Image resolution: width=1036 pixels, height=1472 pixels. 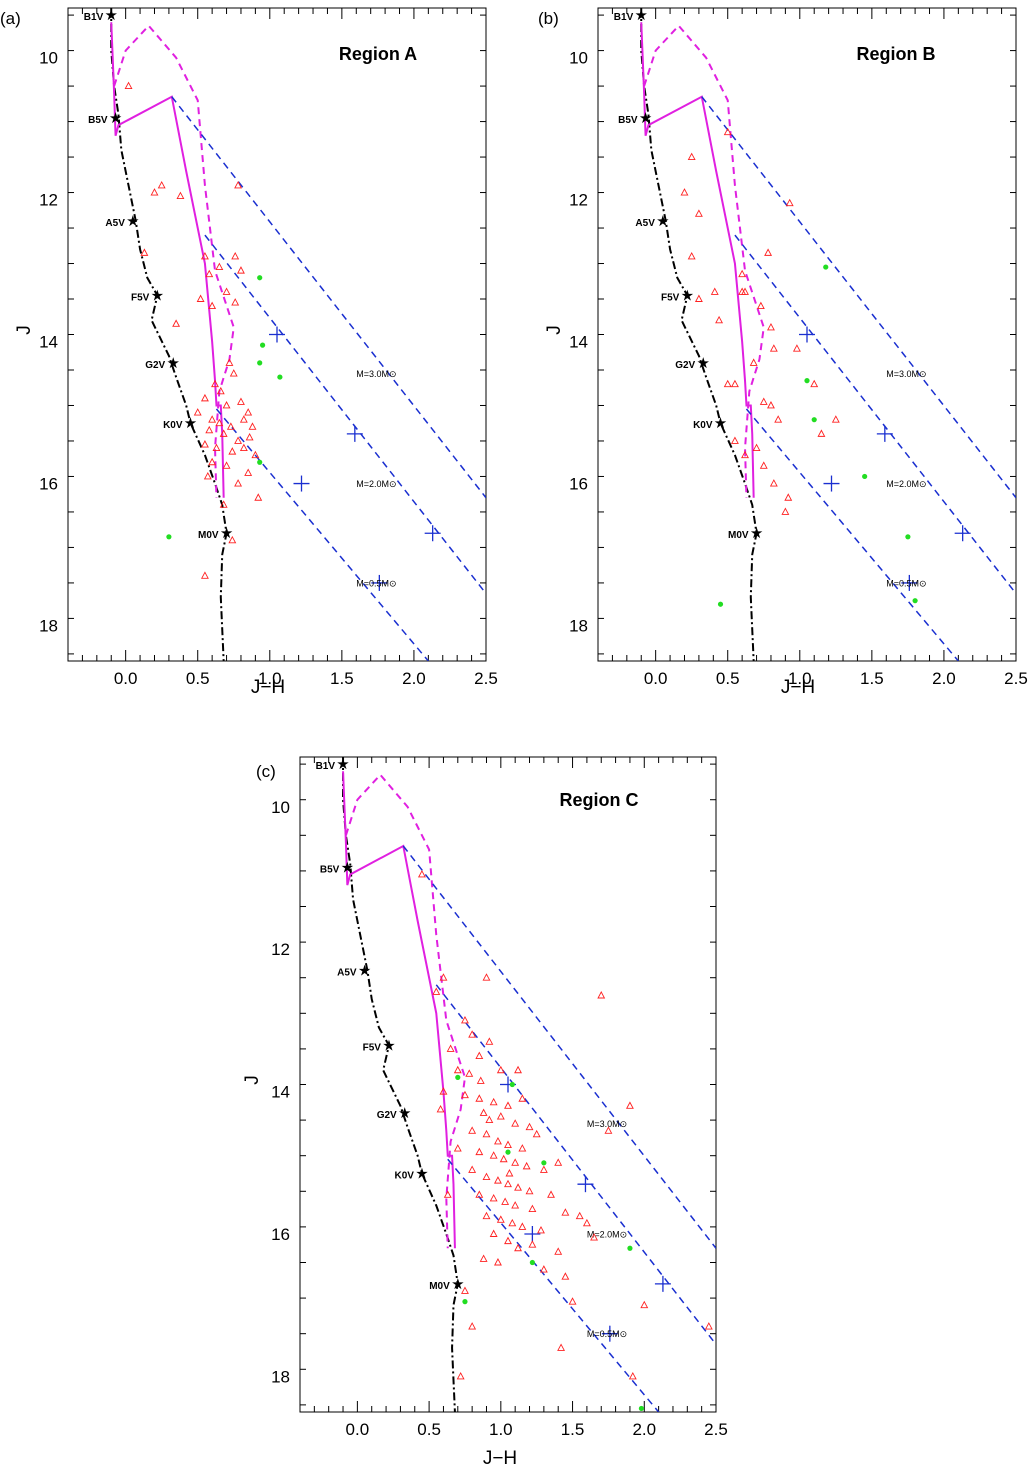 What do you see at coordinates (280, 1092) in the screenshot?
I see `y-tick-label: 14` at bounding box center [280, 1092].